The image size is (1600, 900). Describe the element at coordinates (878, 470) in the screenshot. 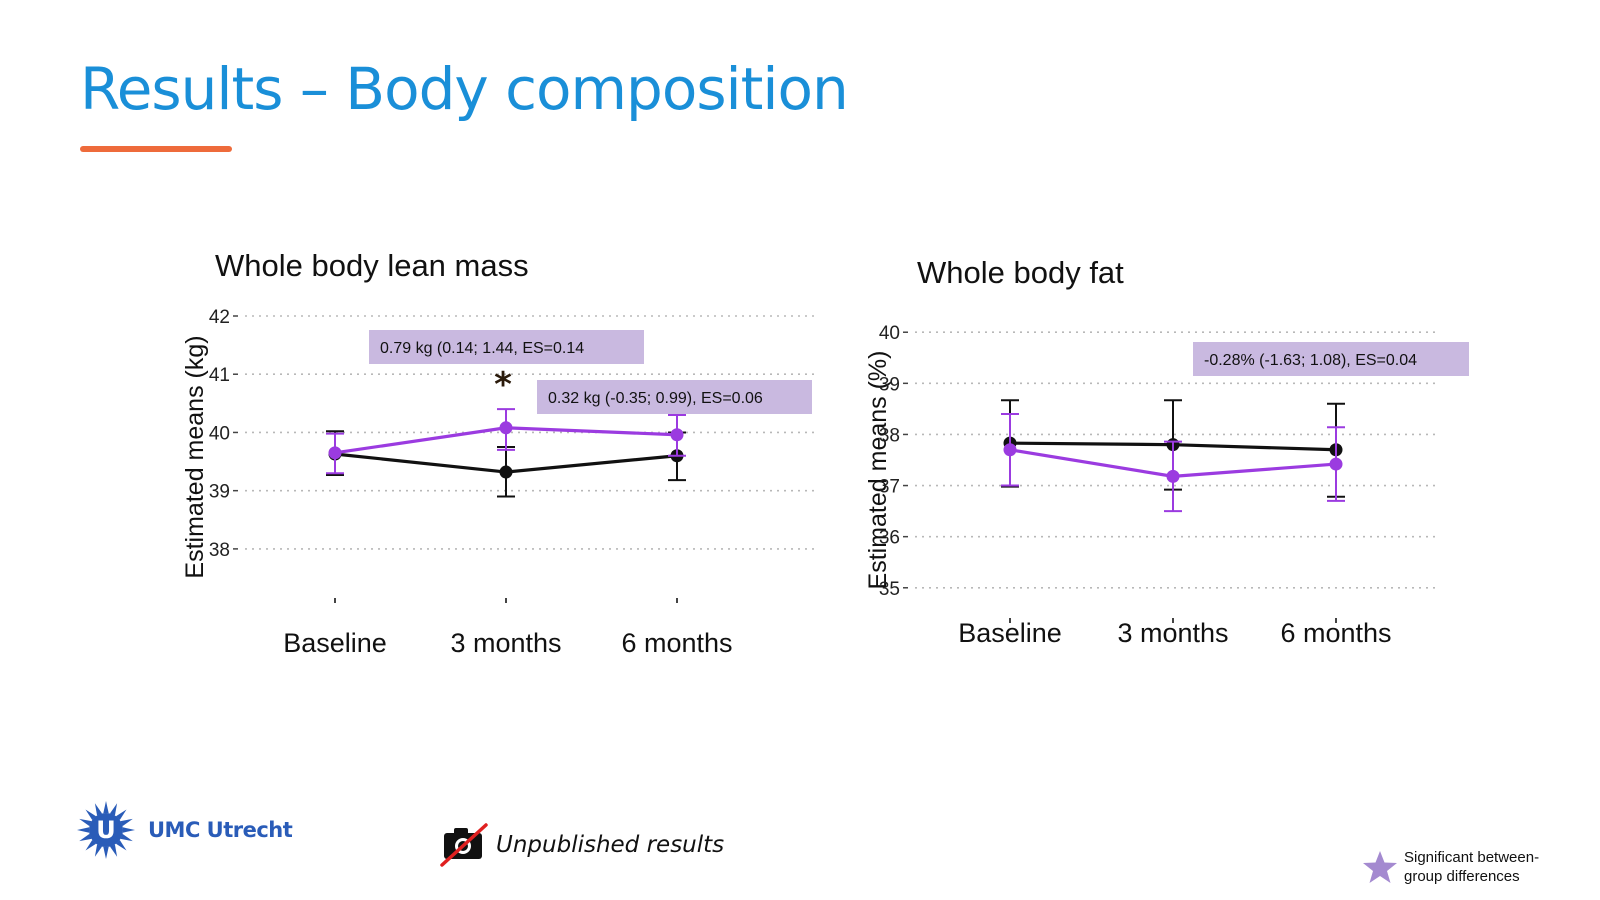

I see `y-axis-label: Estimated means (%)` at that location.